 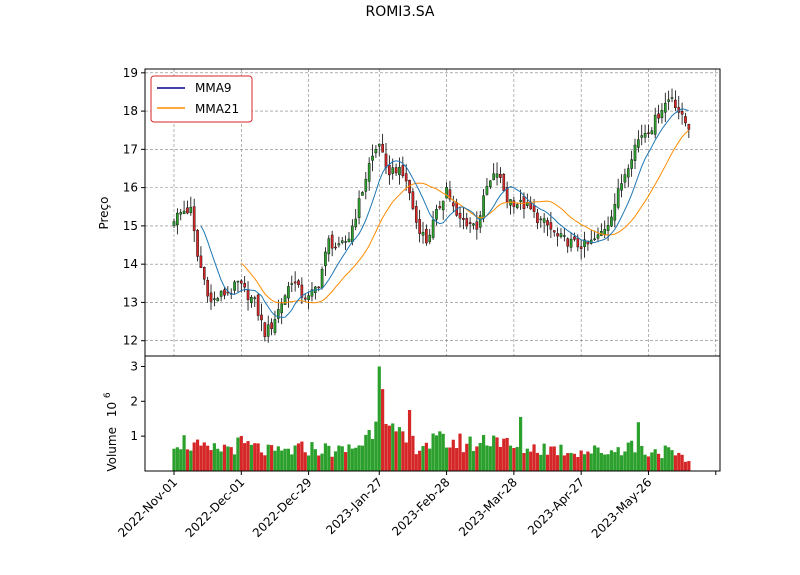 I want to click on volume-y-label-base: 10, so click(x=112, y=409).